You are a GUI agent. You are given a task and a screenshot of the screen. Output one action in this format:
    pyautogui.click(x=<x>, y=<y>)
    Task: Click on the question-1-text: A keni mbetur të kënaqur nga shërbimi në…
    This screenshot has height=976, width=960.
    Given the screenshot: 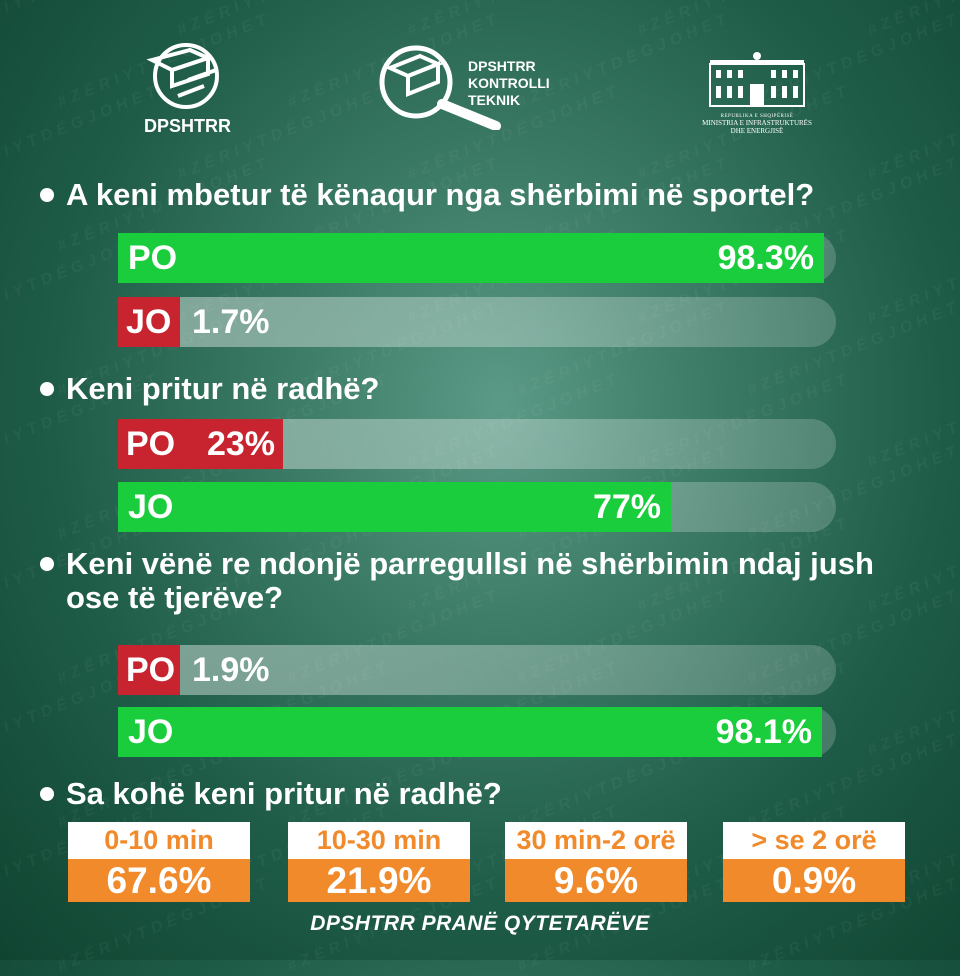 What is the action you would take?
    pyautogui.click(x=440, y=194)
    